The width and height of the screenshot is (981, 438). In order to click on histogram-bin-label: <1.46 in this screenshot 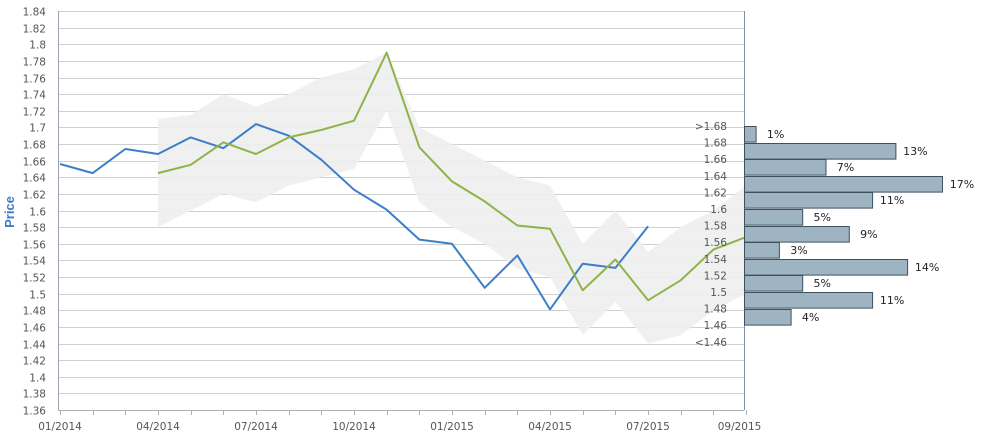, I will do `click(711, 343)`.